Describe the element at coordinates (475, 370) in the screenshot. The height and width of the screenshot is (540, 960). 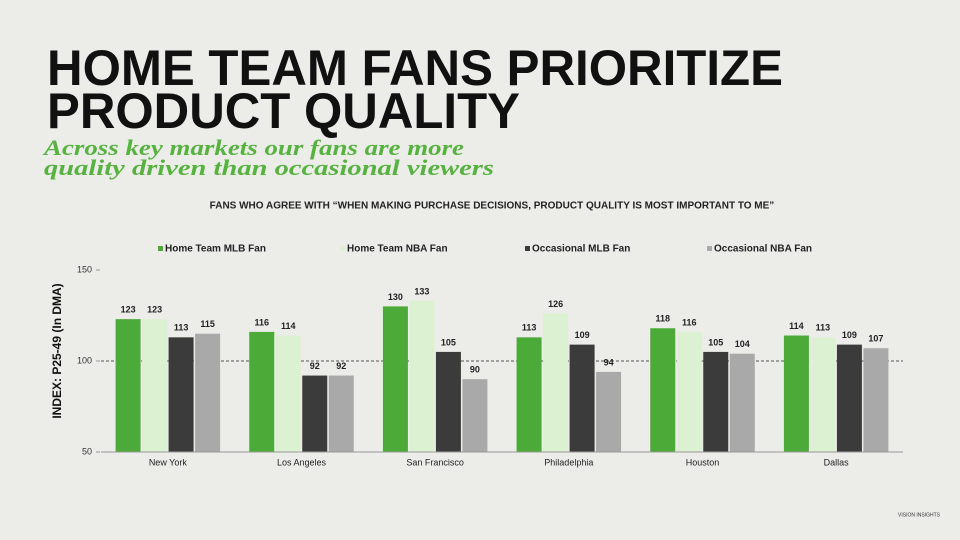
I see `data-label: 90` at that location.